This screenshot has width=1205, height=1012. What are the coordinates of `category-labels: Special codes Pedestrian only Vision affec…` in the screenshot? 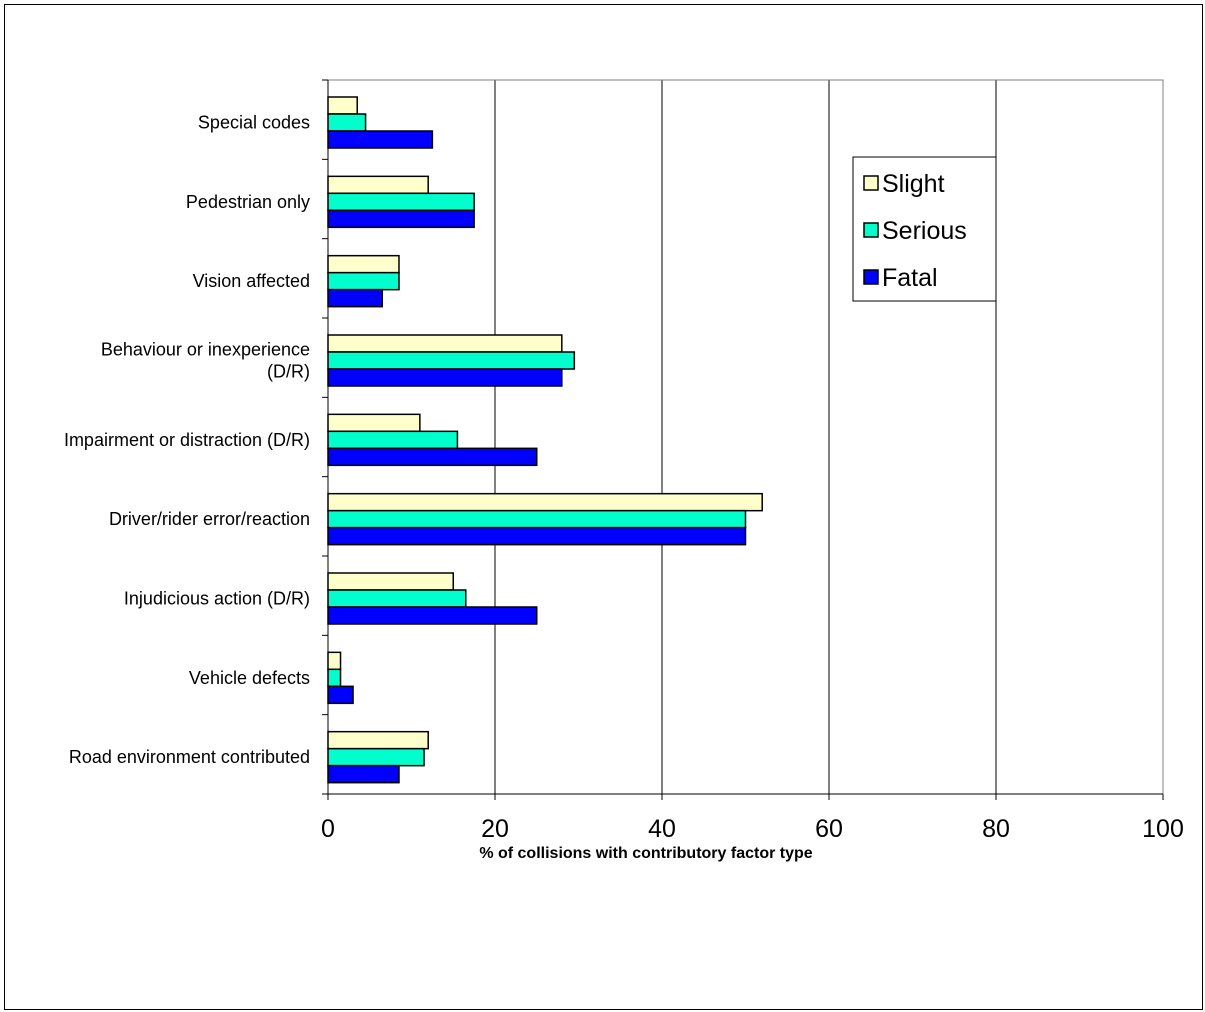 It's located at (187, 440).